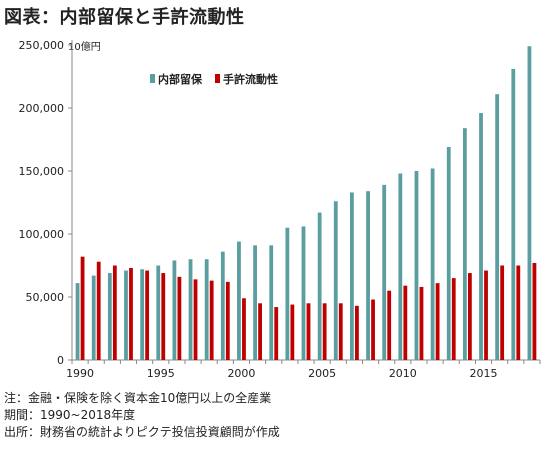 The image size is (550, 457). Describe the element at coordinates (42, 234) in the screenshot. I see `y-tick-label: 100,000` at that location.